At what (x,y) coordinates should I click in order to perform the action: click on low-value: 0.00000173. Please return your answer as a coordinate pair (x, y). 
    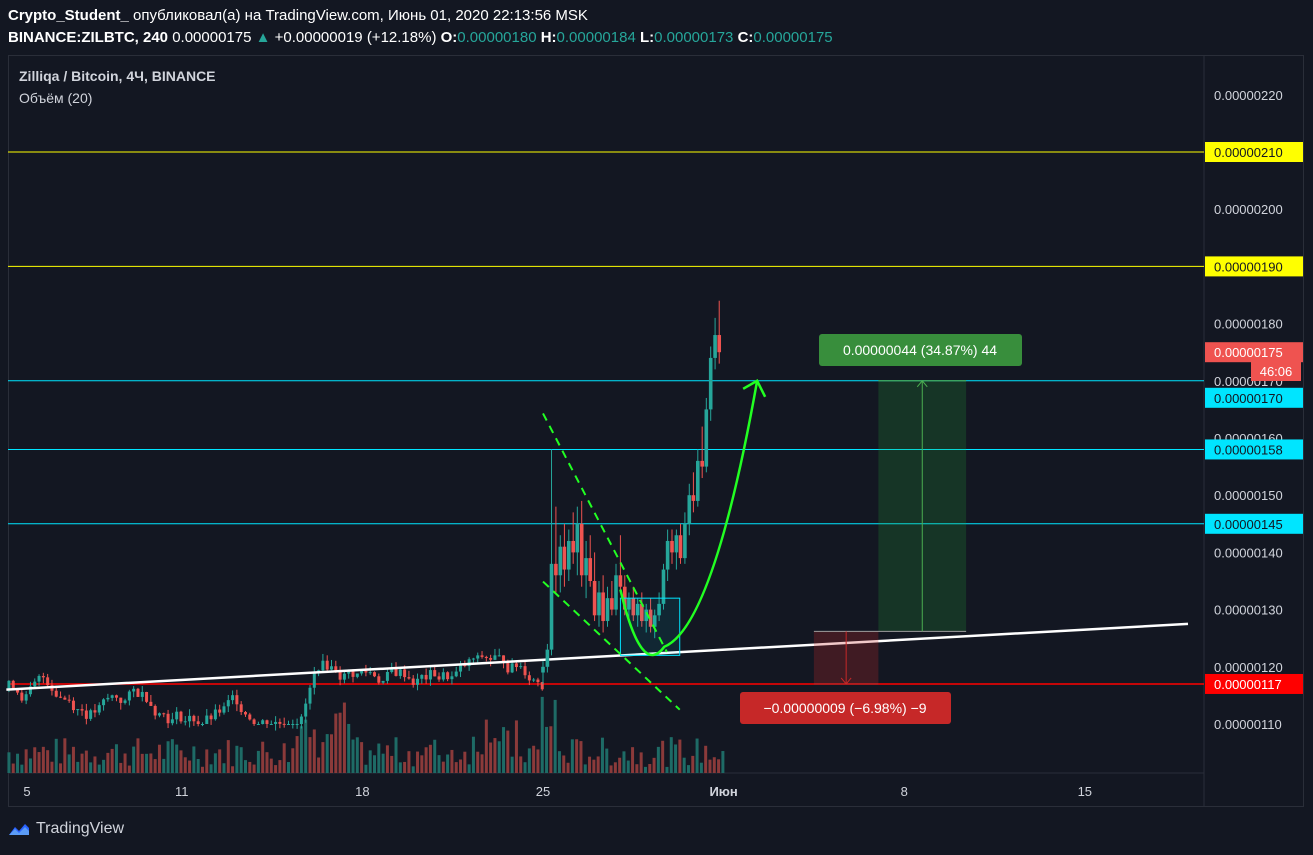
    Looking at the image, I should click on (694, 37).